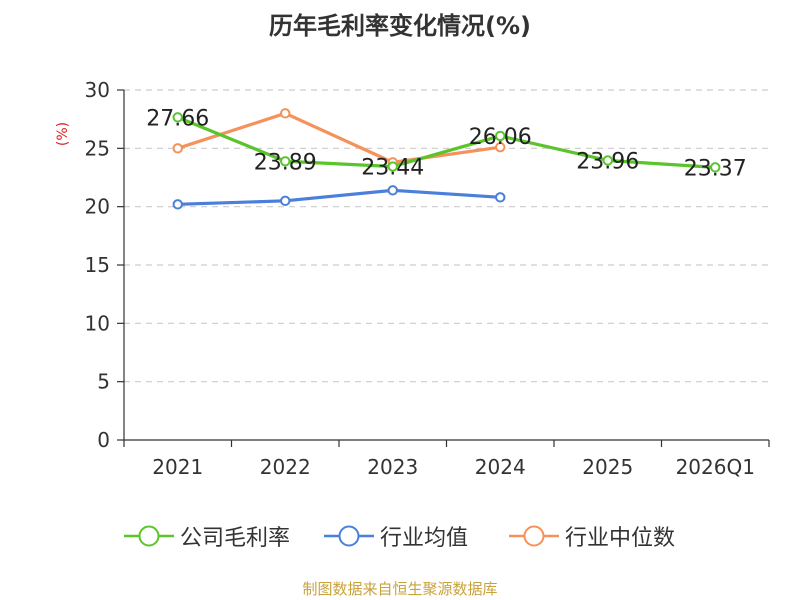 The image size is (800, 600). What do you see at coordinates (400, 589) in the screenshot?
I see `source-footer: 制图数据来自恒生聚源数据库` at bounding box center [400, 589].